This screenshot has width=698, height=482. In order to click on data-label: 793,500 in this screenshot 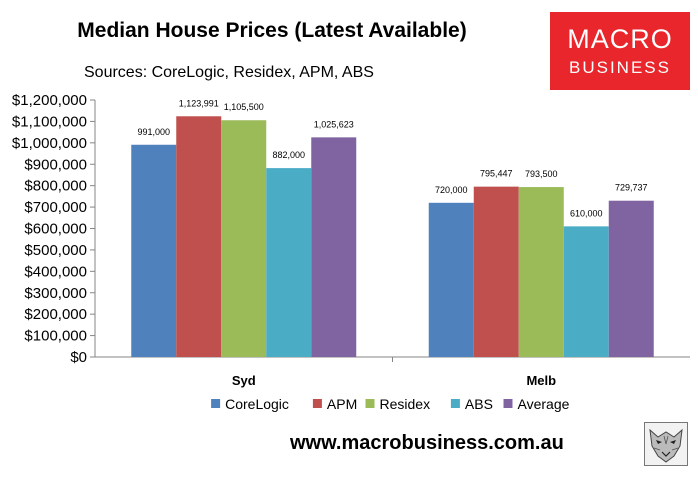, I will do `click(541, 174)`.